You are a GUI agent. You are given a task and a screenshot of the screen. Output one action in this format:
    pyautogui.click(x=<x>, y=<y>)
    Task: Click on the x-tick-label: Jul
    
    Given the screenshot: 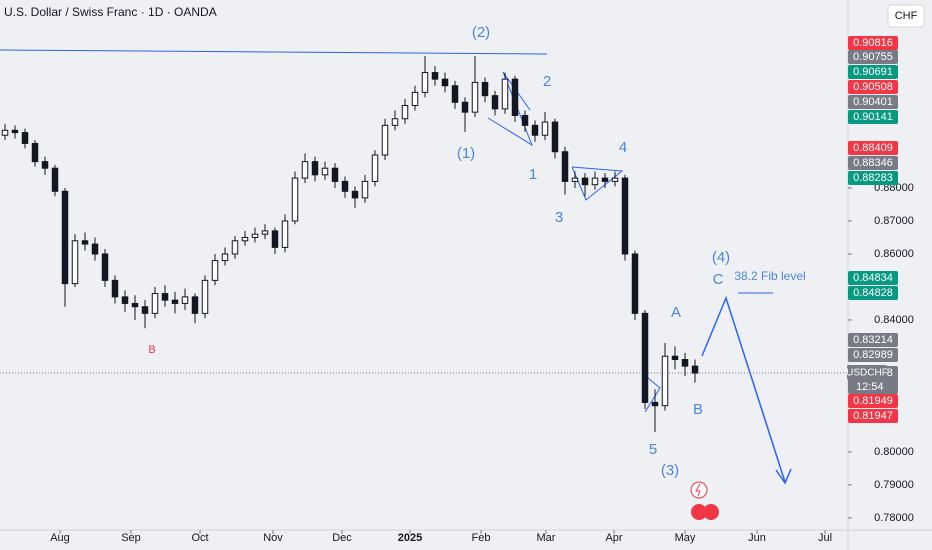 What is the action you would take?
    pyautogui.click(x=825, y=538)
    